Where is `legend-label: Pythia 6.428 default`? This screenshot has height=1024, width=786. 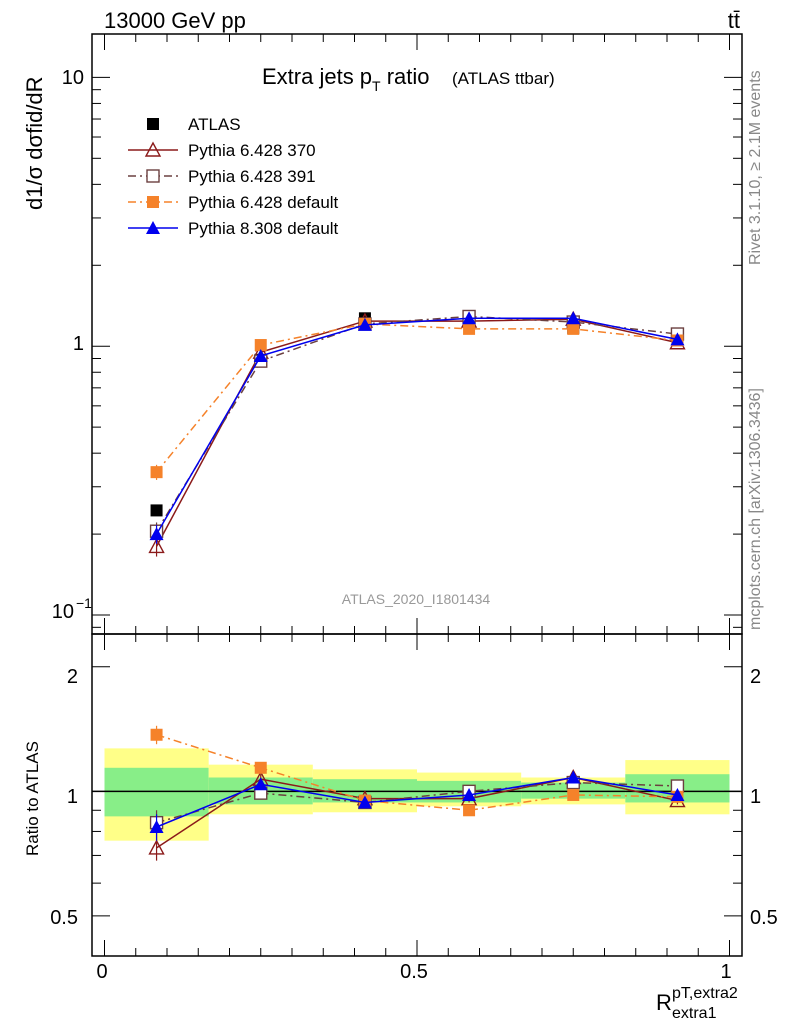 legend-label: Pythia 6.428 default is located at coordinates (263, 202).